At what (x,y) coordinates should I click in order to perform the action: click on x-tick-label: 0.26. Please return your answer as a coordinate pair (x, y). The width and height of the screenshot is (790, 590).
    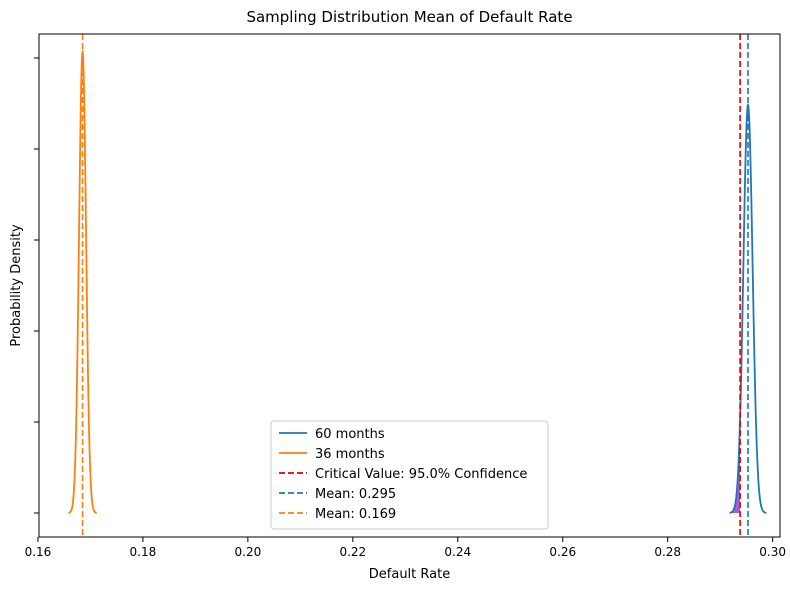
    Looking at the image, I should click on (562, 552).